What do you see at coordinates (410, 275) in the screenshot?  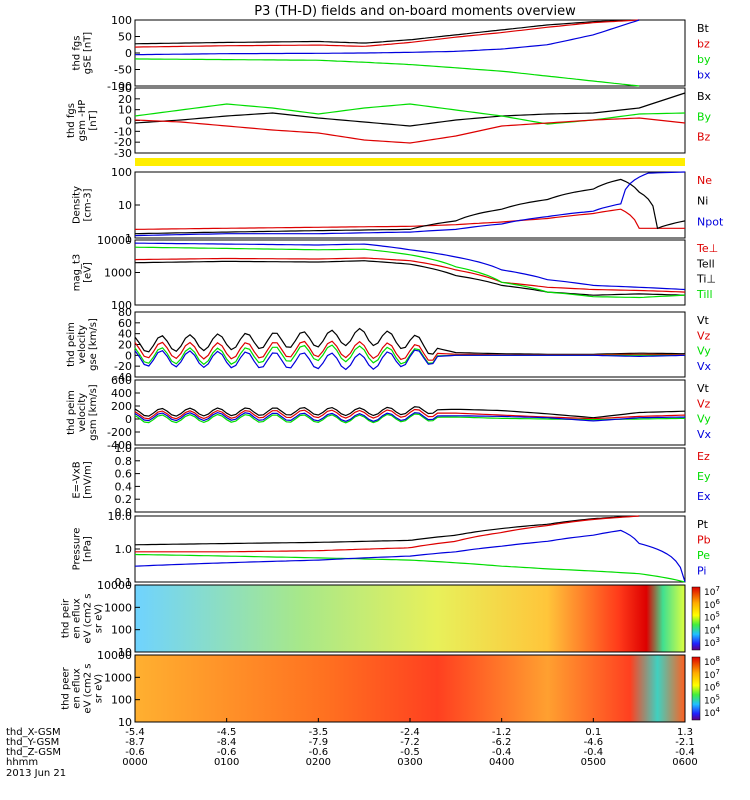 I see `series-Te⊥` at bounding box center [410, 275].